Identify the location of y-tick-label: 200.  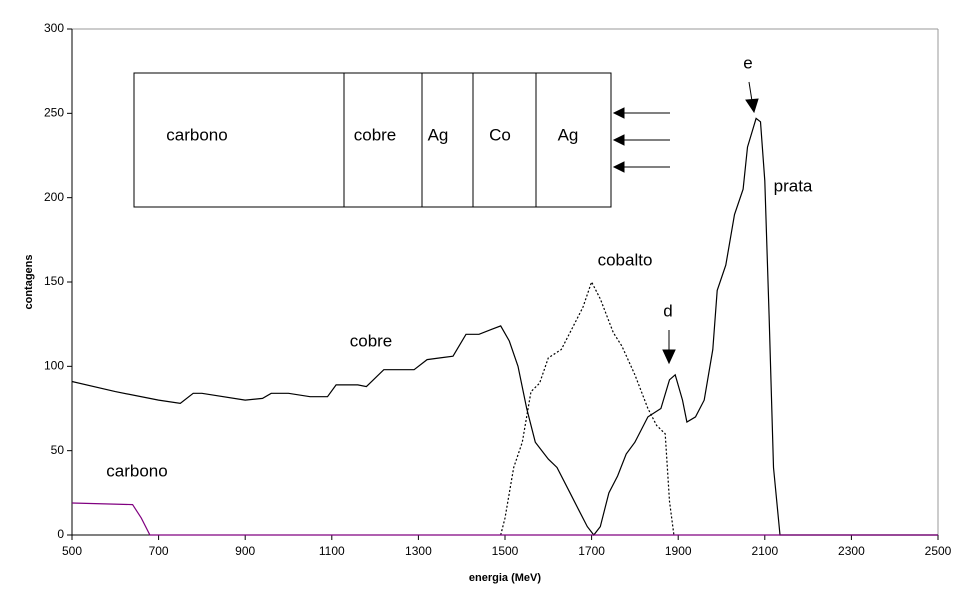
(54, 197).